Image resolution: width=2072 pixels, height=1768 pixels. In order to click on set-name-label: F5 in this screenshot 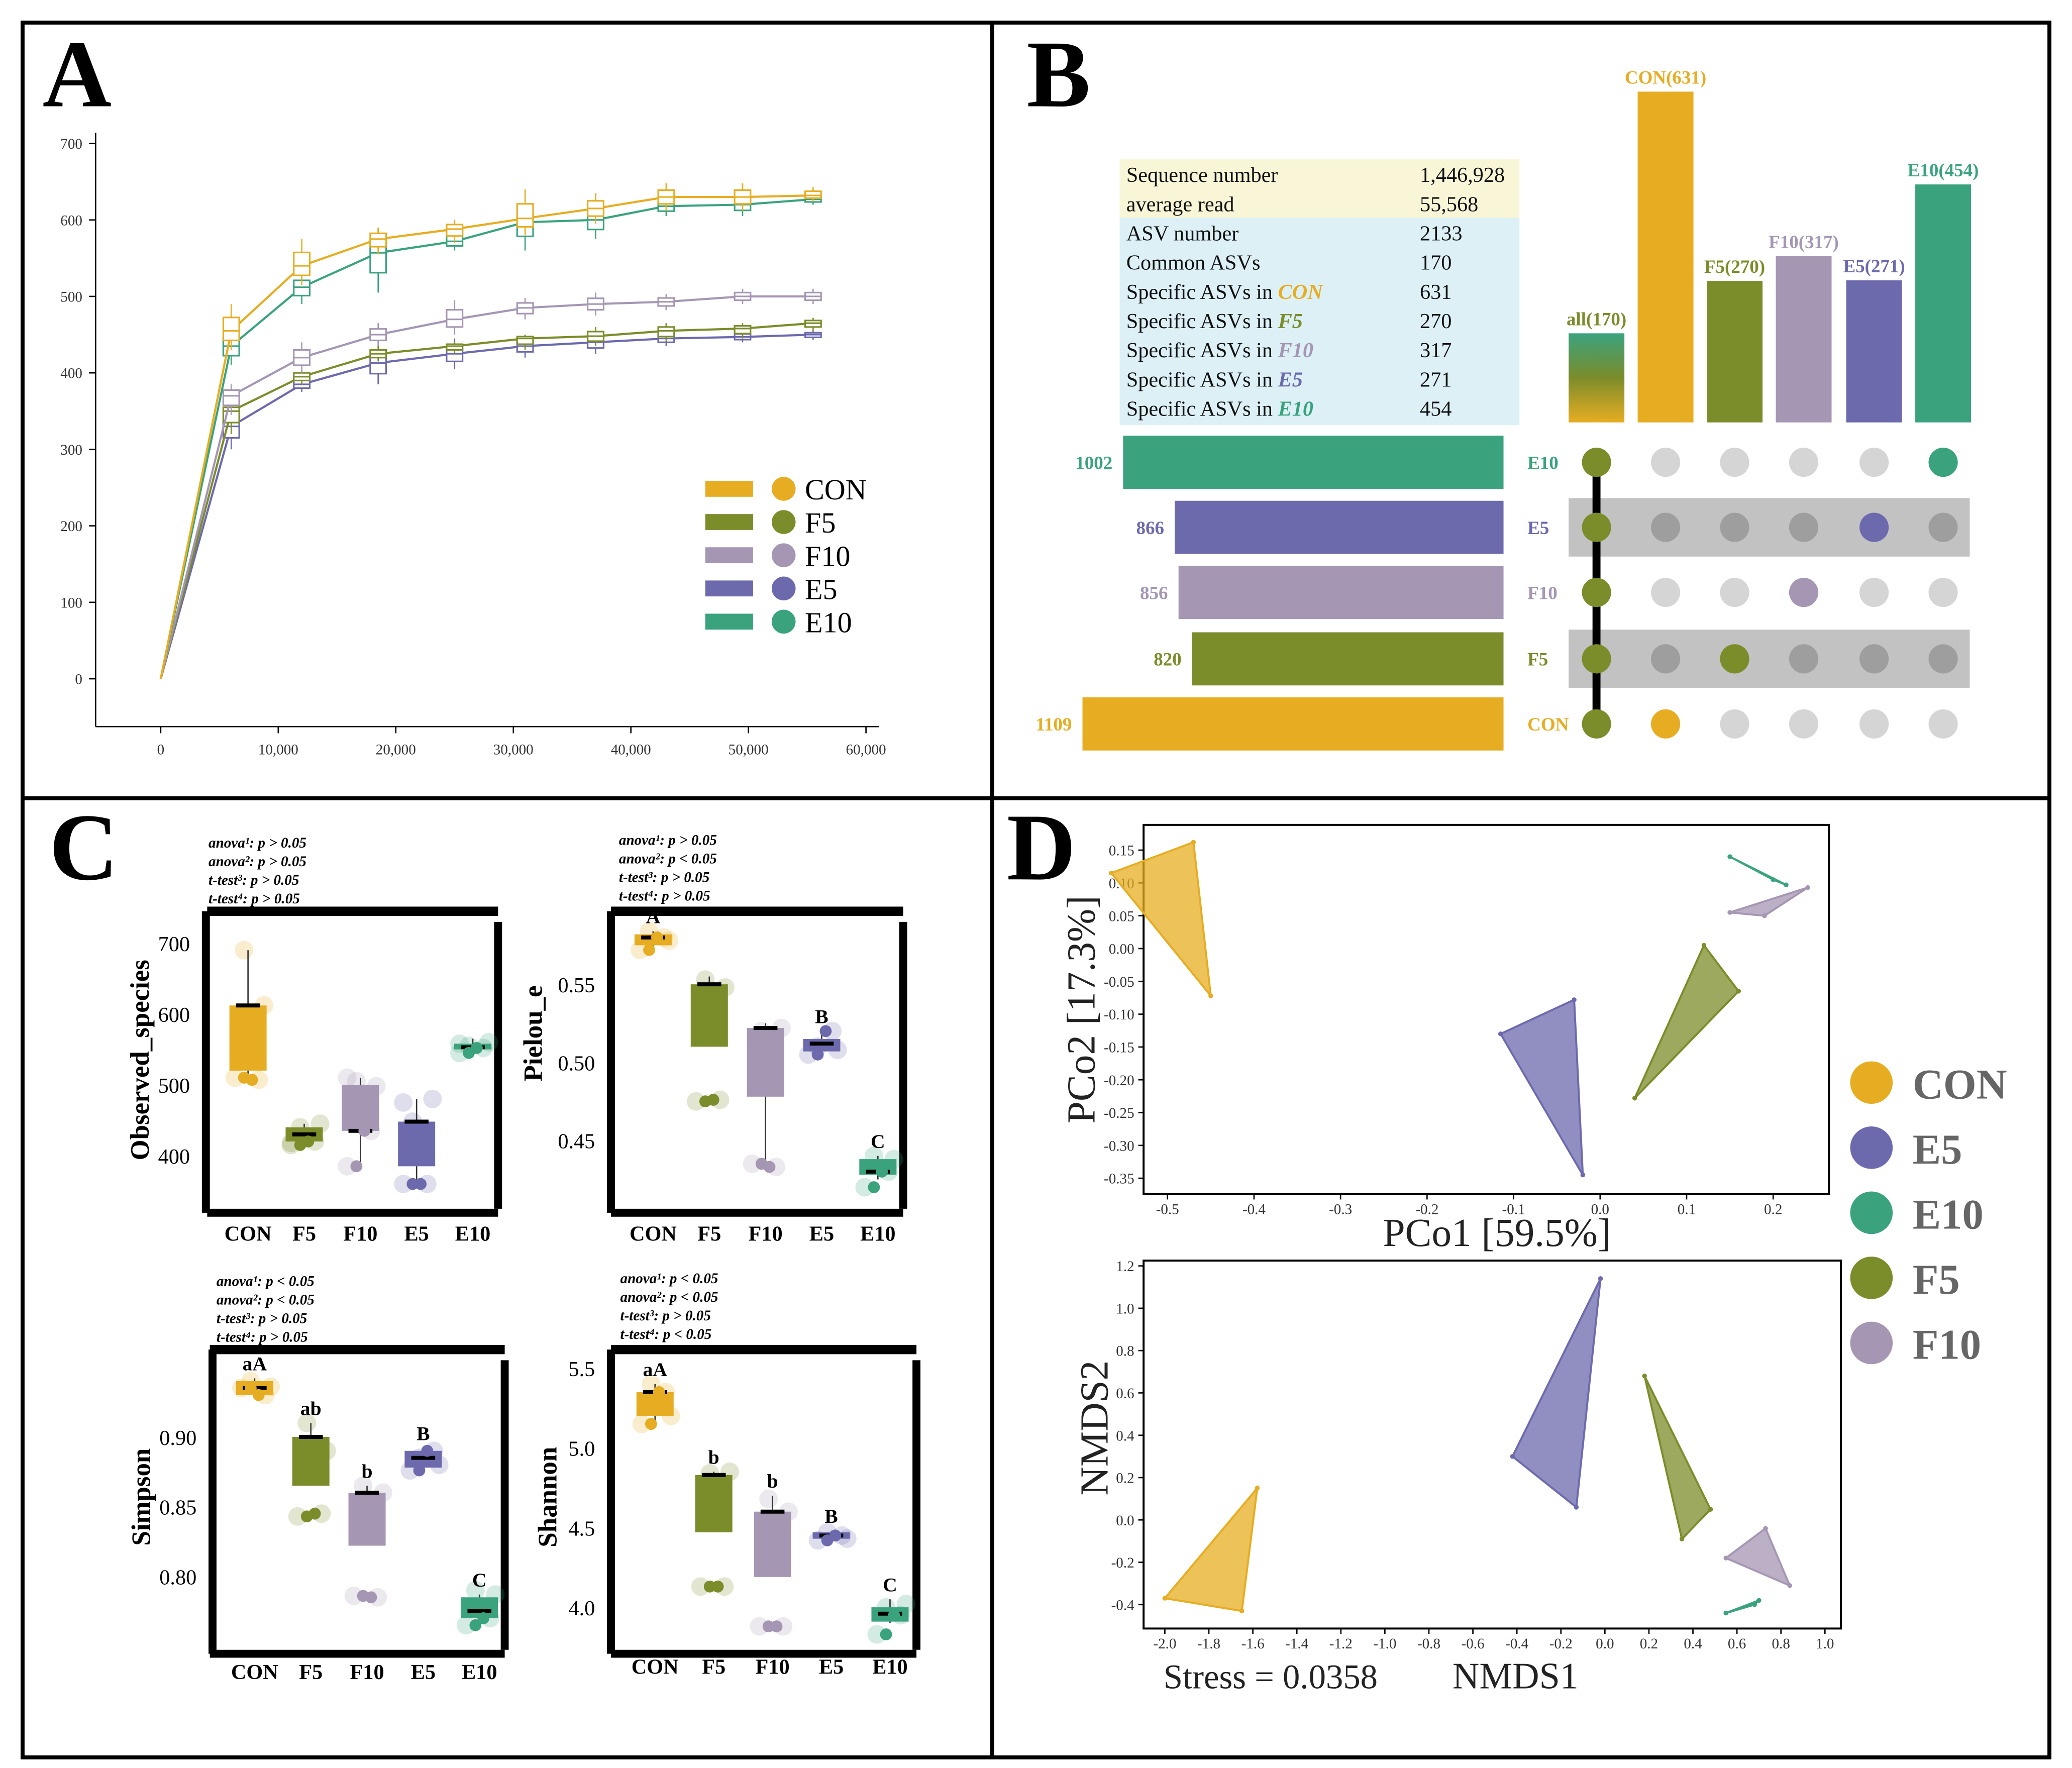, I will do `click(1537, 660)`.